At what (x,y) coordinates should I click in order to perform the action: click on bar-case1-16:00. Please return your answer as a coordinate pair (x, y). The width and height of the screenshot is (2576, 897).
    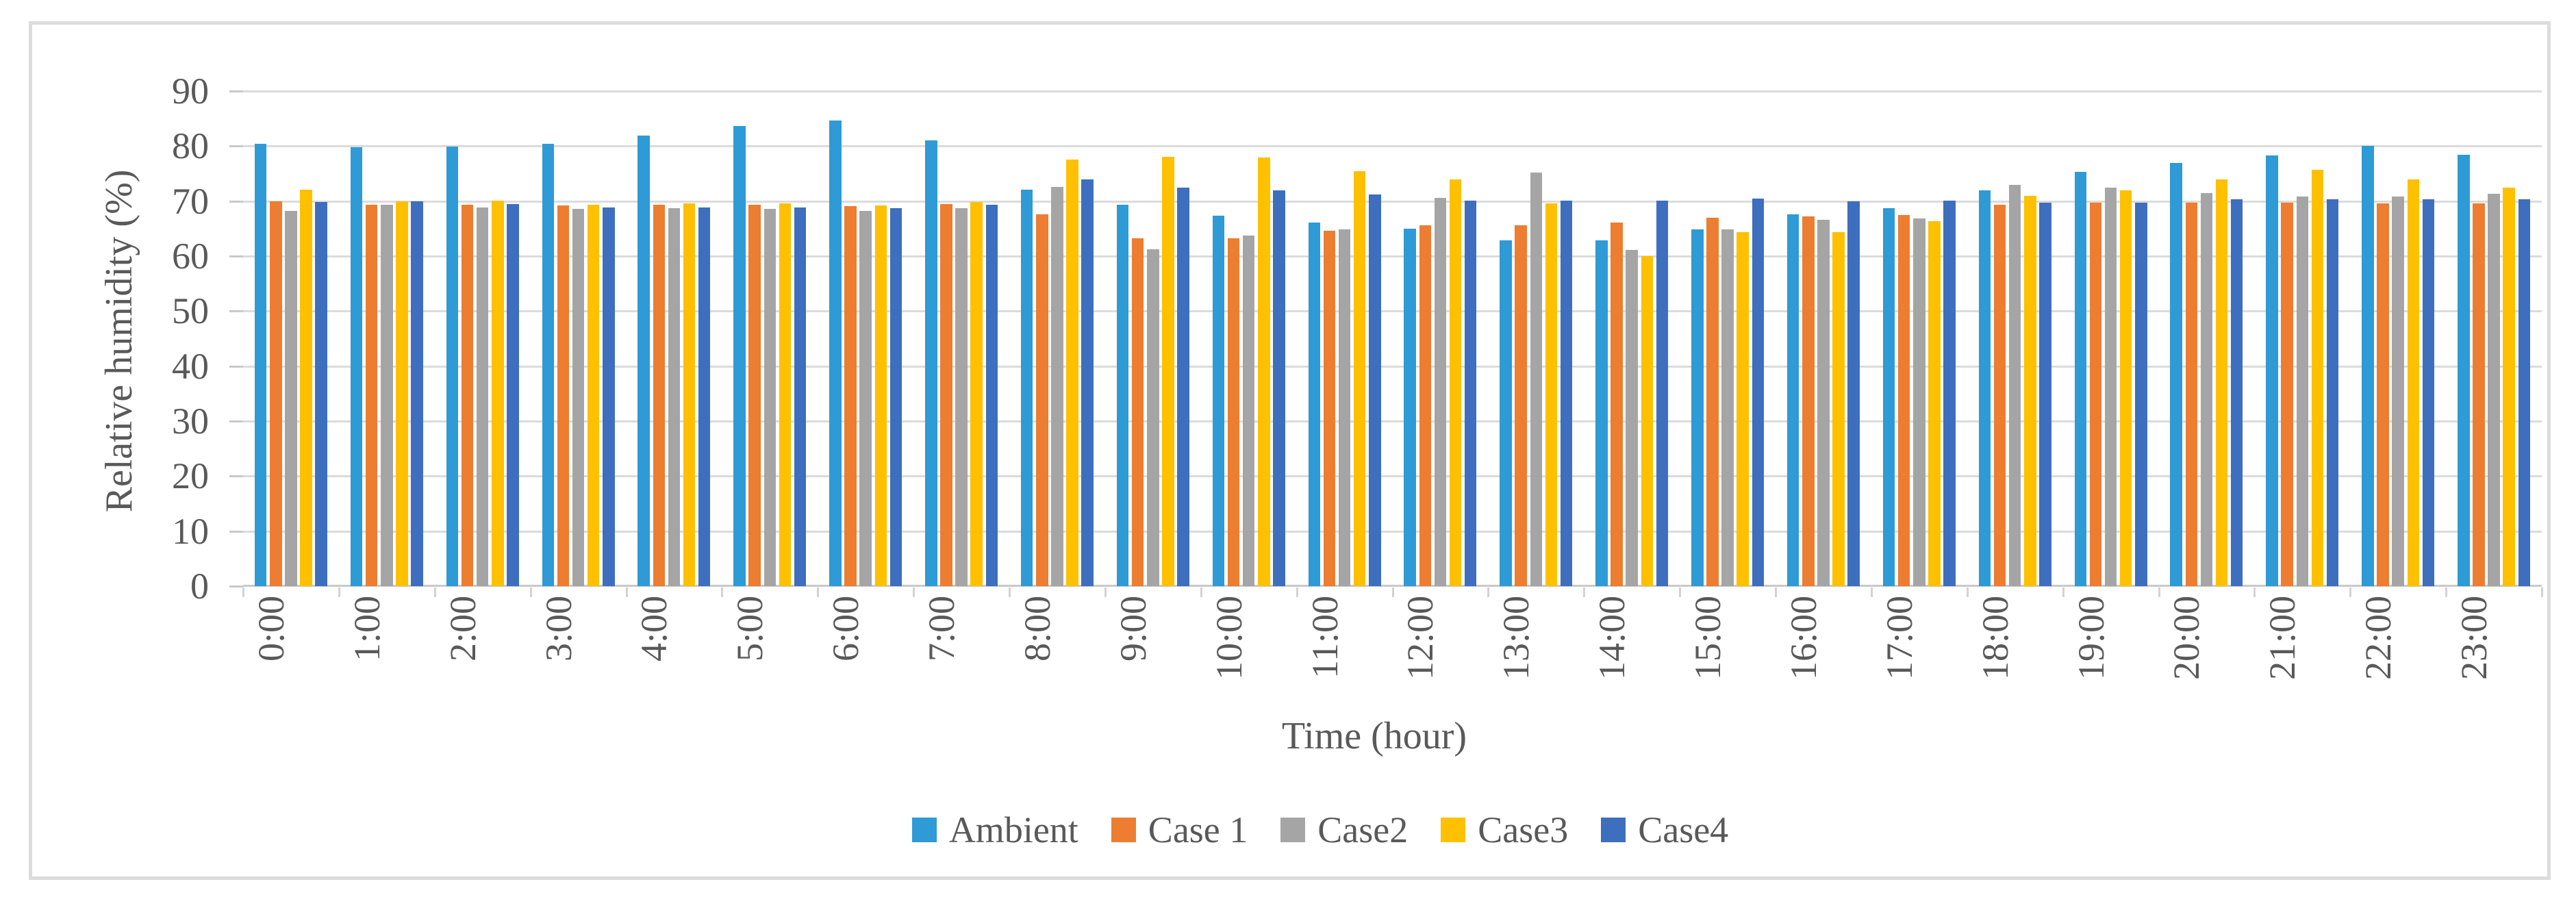
    Looking at the image, I should click on (1809, 401).